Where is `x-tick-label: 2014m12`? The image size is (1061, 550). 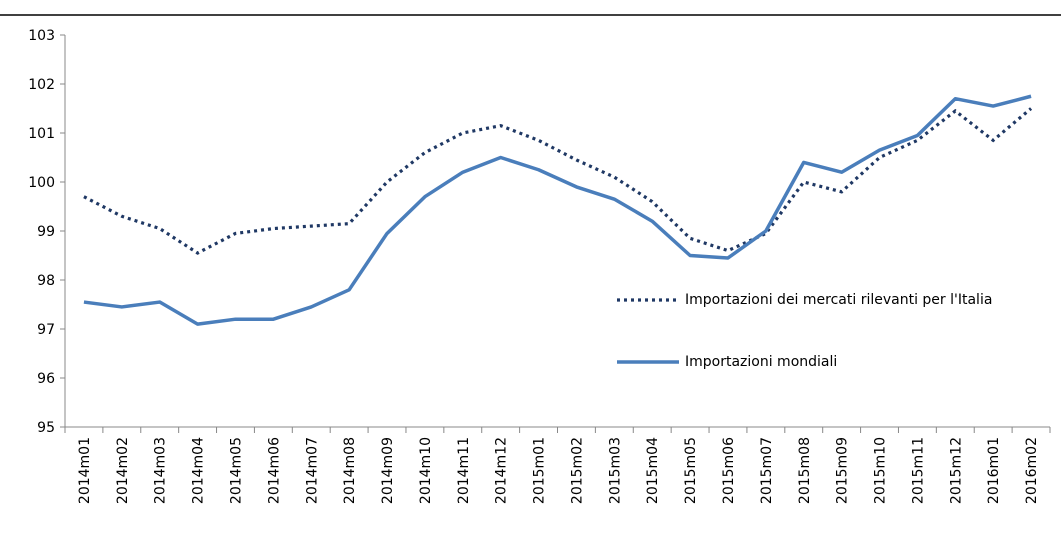 x-tick-label: 2014m12 is located at coordinates (502, 470).